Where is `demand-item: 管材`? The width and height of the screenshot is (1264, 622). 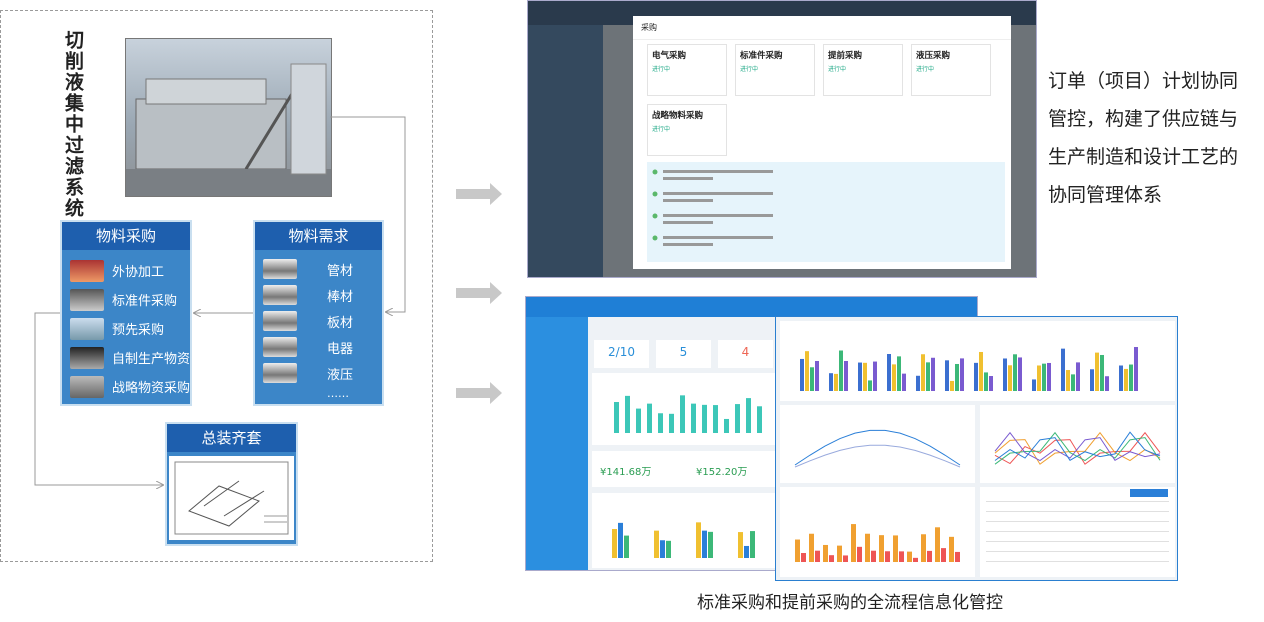 demand-item: 管材 is located at coordinates (318, 269).